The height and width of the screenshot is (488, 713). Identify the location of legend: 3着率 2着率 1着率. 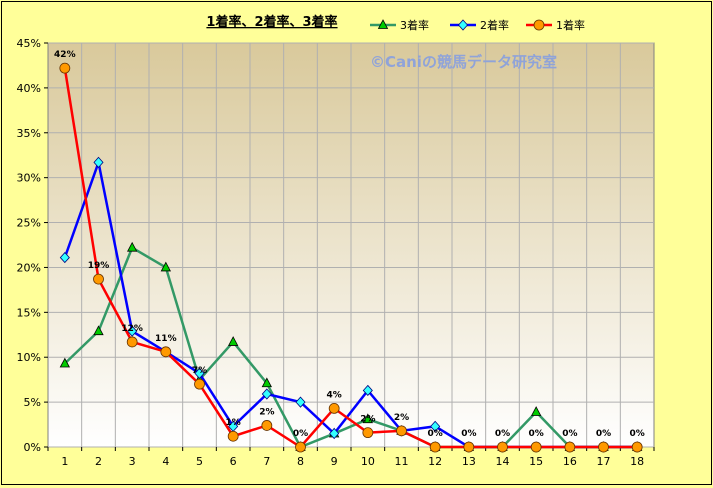
(477, 25).